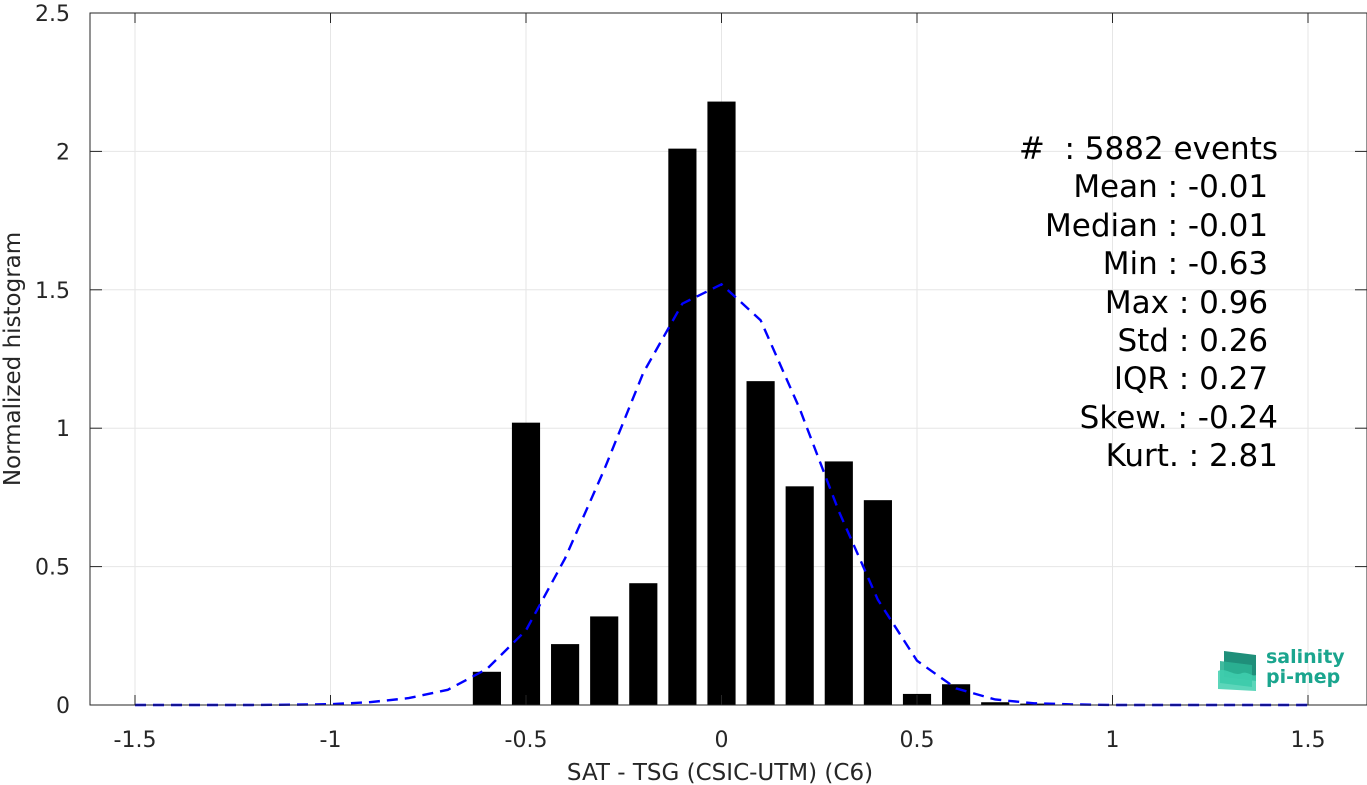  Describe the element at coordinates (917, 740) in the screenshot. I see `x-tick-label: 0.5` at that location.